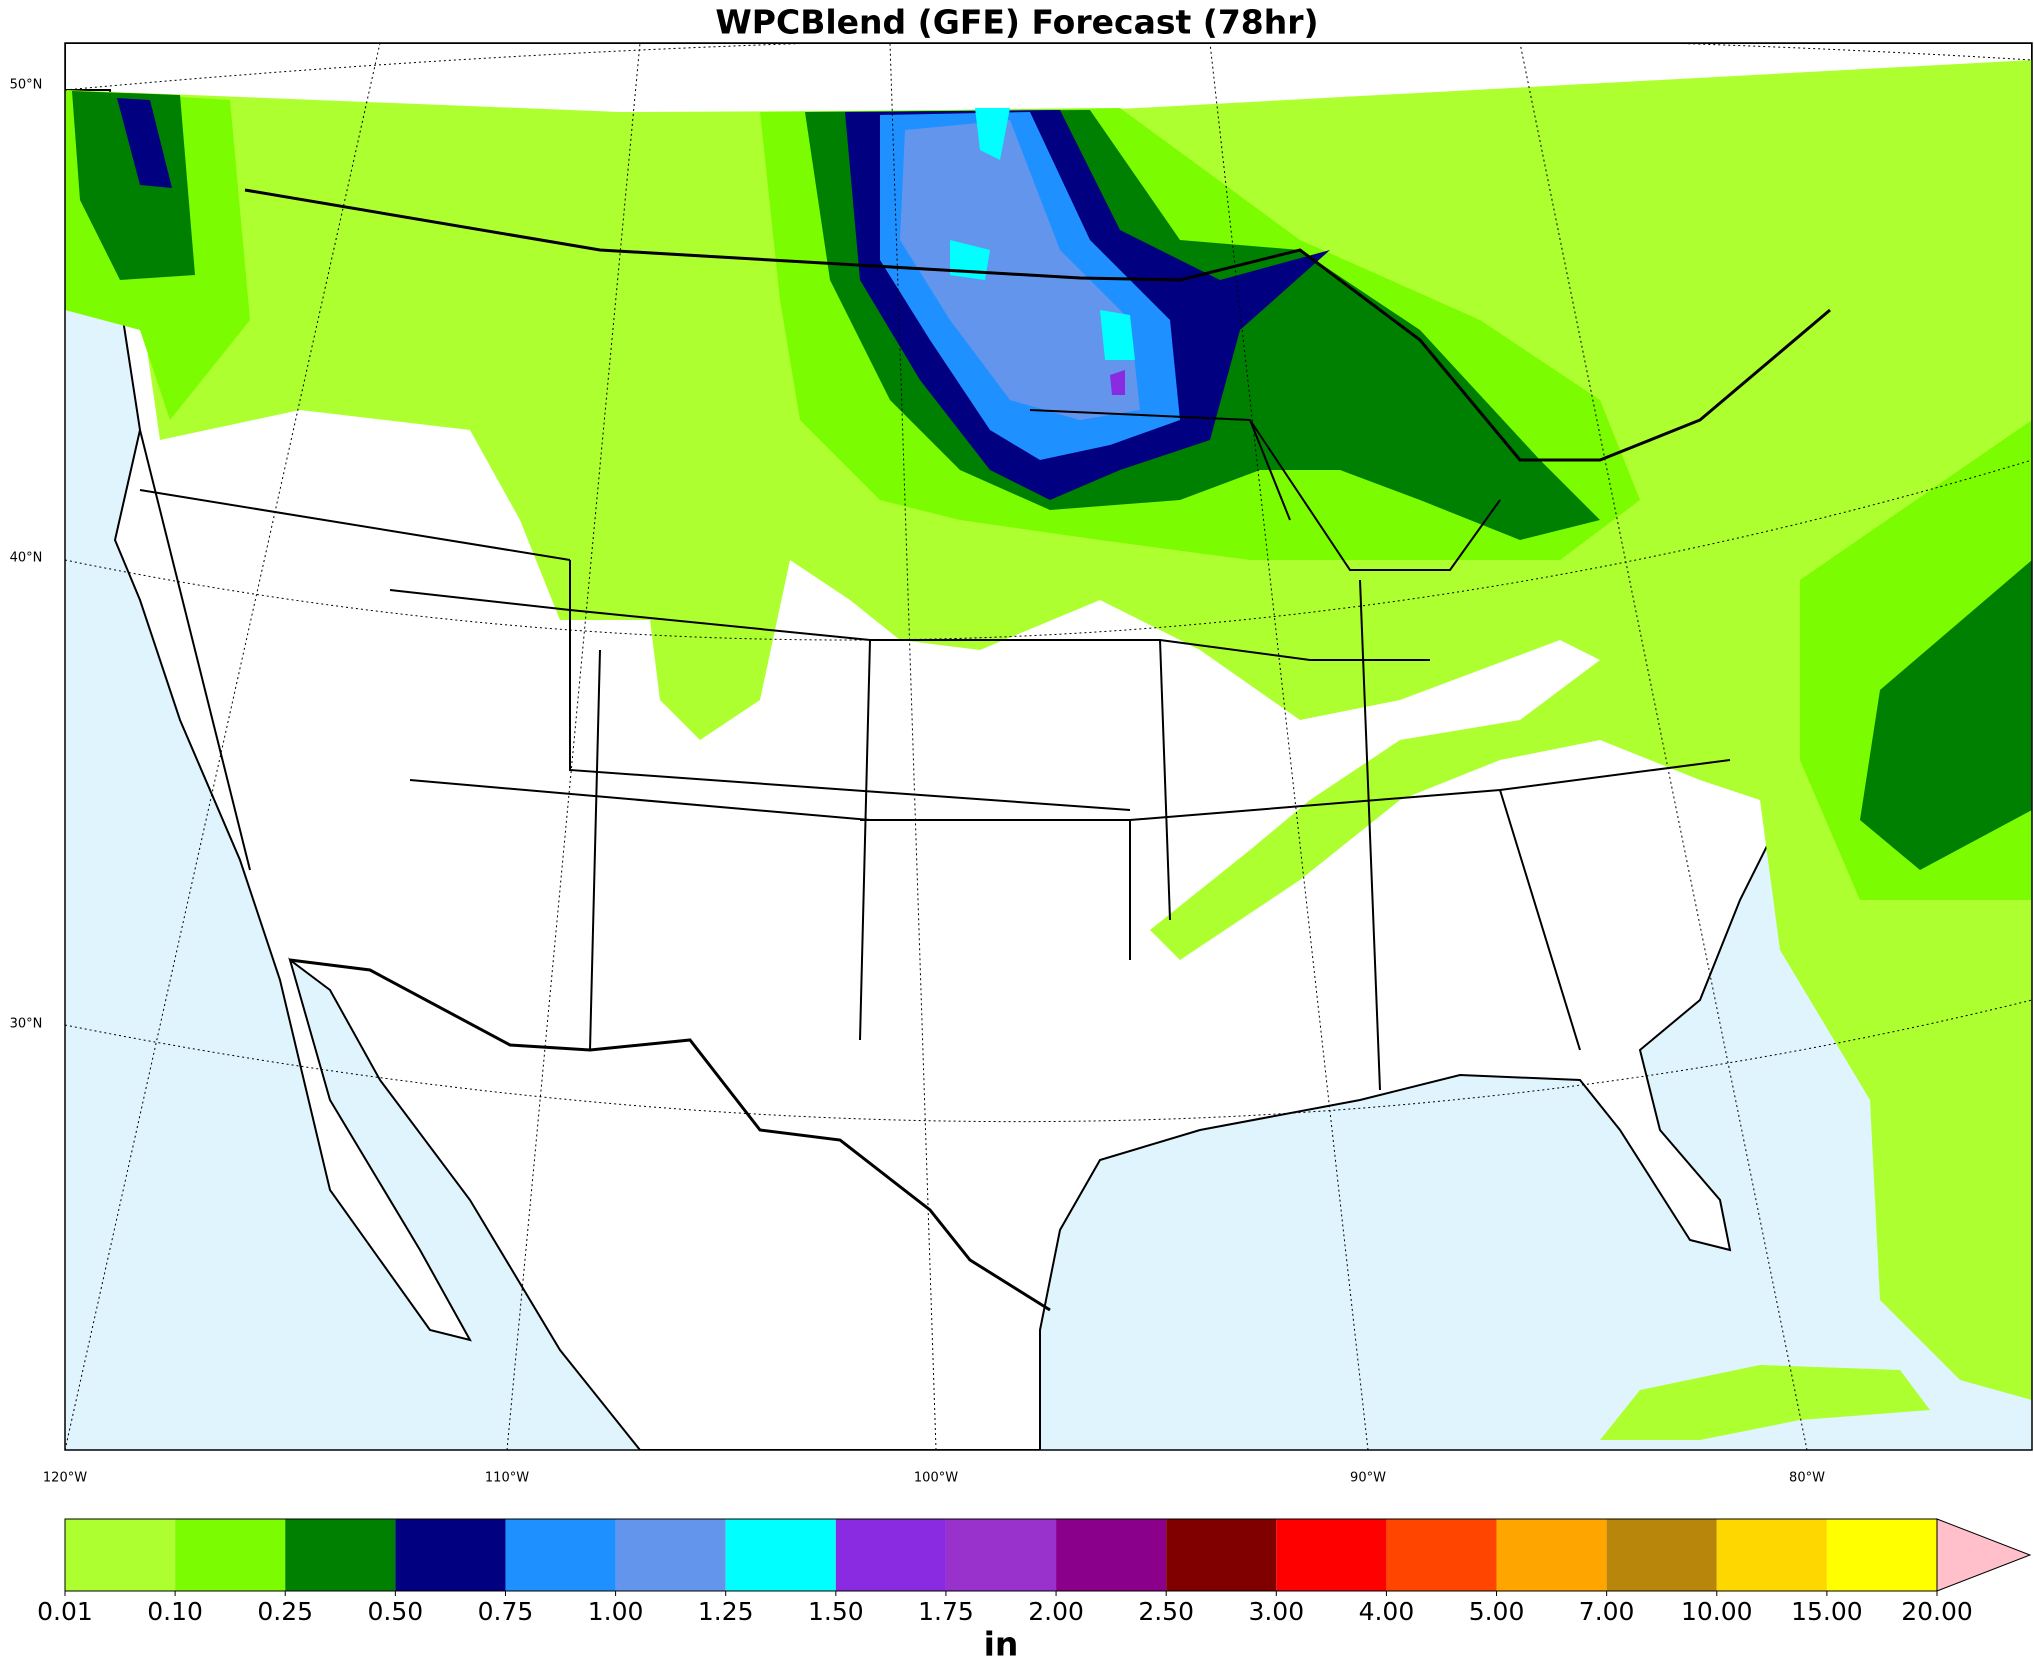 The width and height of the screenshot is (2034, 1666). What do you see at coordinates (1166, 1611) in the screenshot?
I see `colorbar-tick-label: 2.50` at bounding box center [1166, 1611].